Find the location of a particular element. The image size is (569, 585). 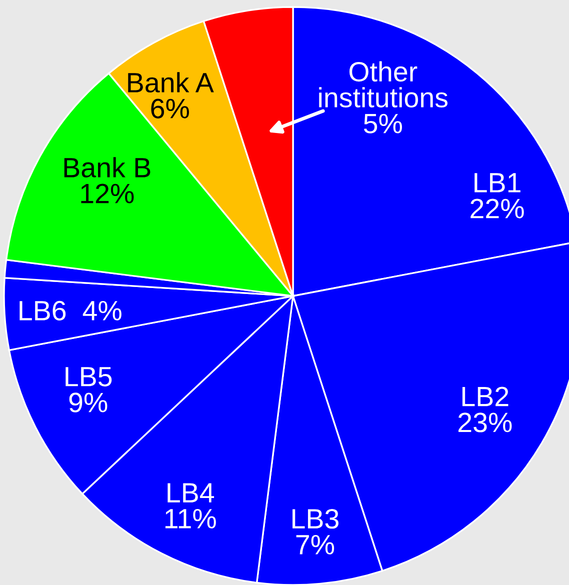

data-label: 11% is located at coordinates (190, 518).